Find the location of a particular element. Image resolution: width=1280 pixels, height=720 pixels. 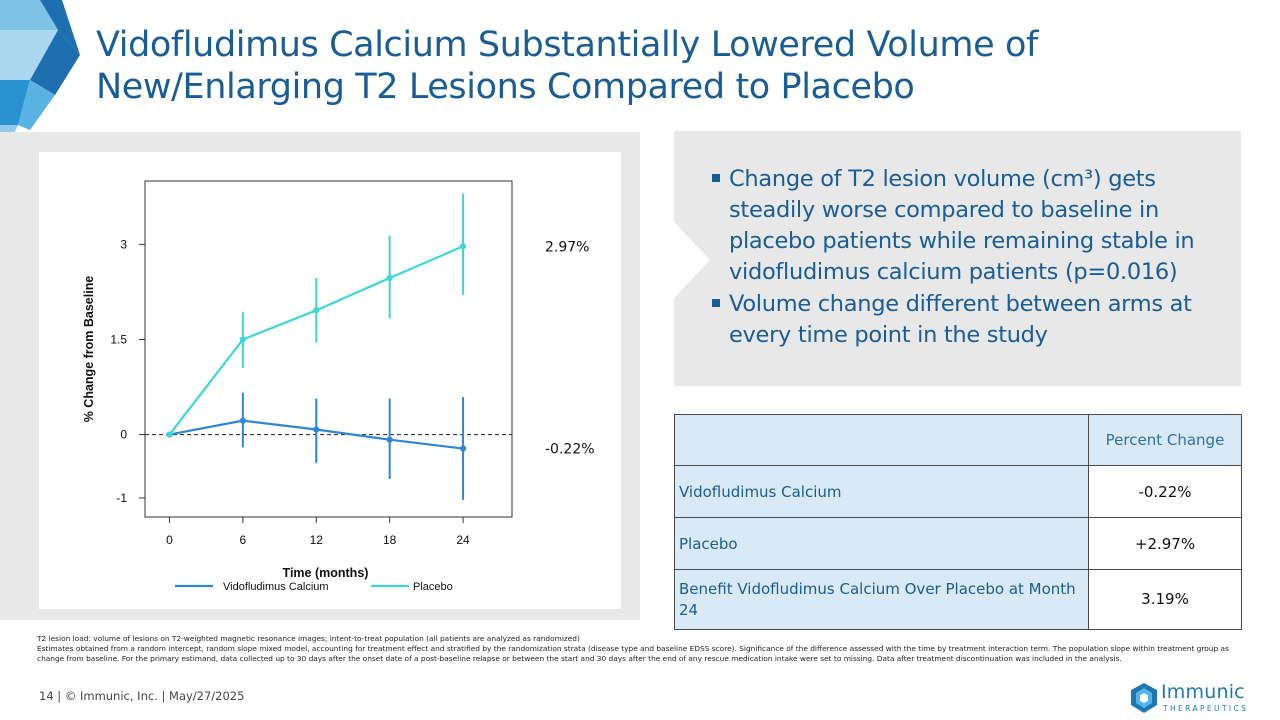

end-value-label: 2.97% is located at coordinates (567, 247).